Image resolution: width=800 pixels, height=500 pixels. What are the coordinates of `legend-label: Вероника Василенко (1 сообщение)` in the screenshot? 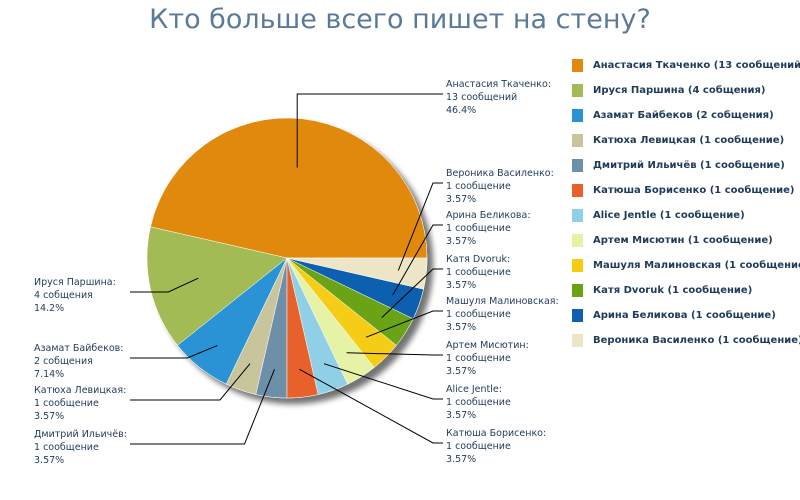 It's located at (696, 340).